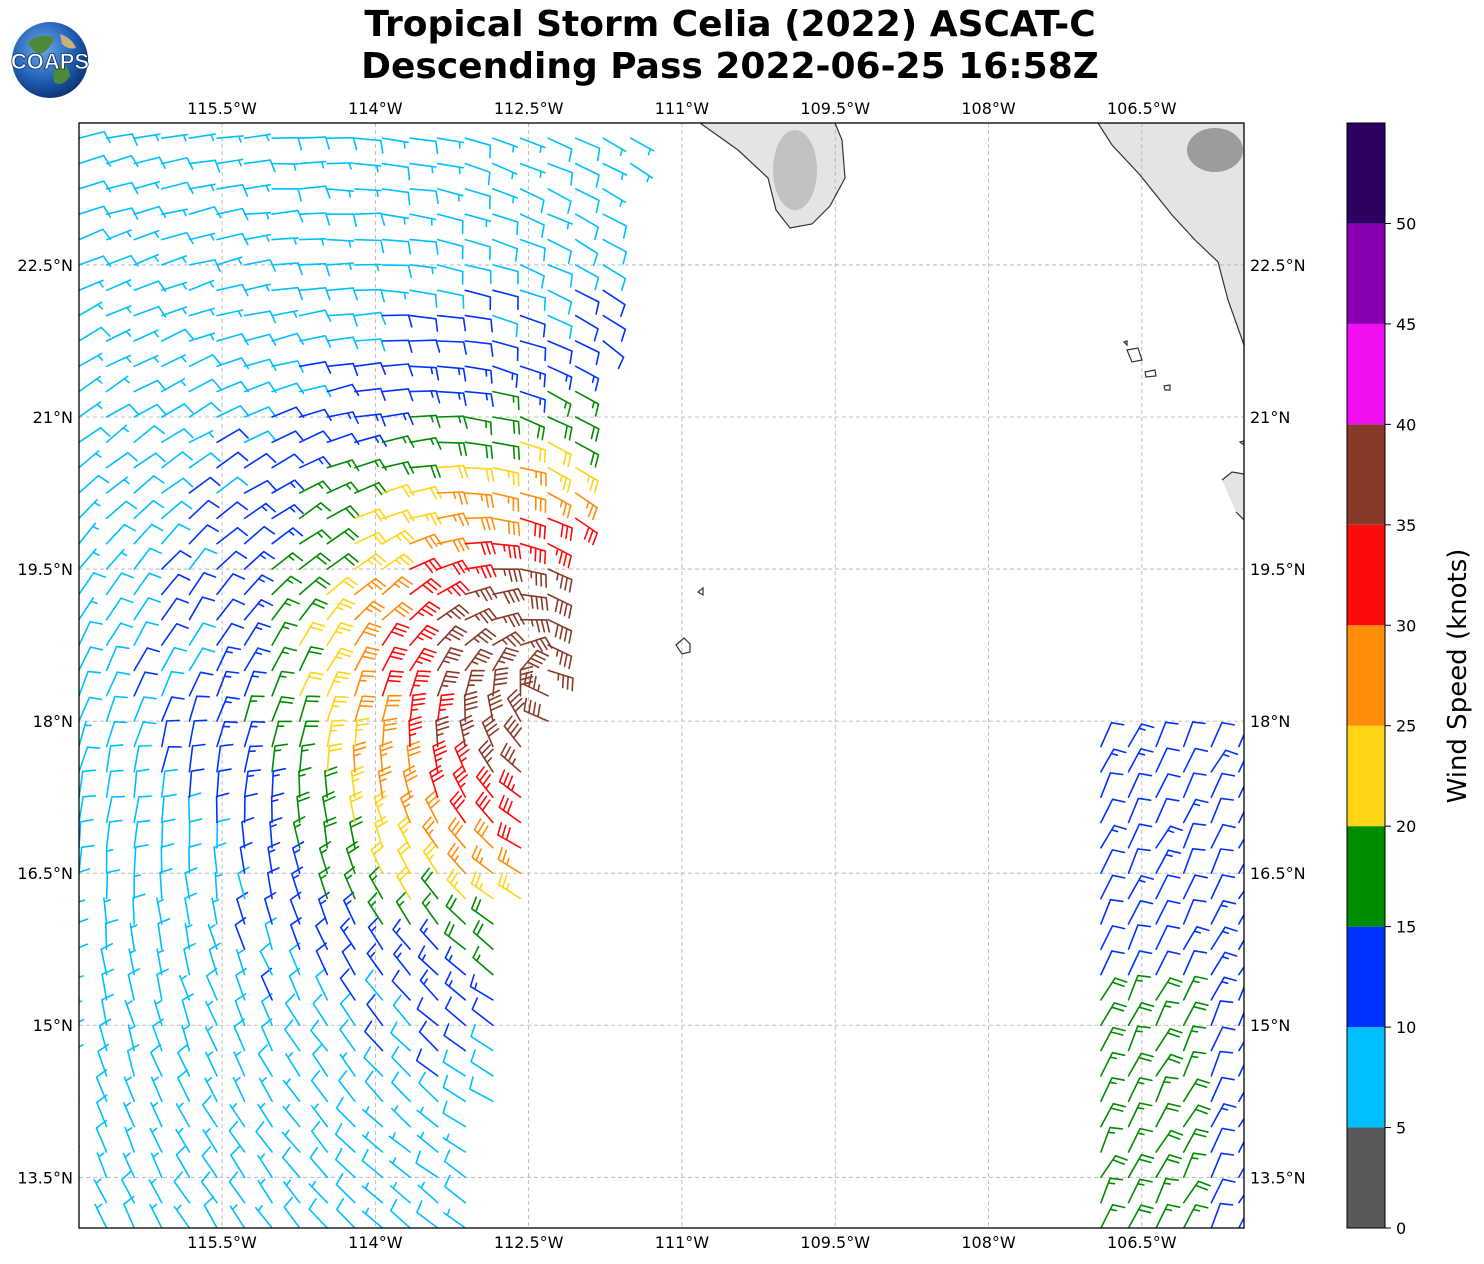 Image resolution: width=1484 pixels, height=1264 pixels. What do you see at coordinates (1171, 234) in the screenshot?
I see `mainland-land` at bounding box center [1171, 234].